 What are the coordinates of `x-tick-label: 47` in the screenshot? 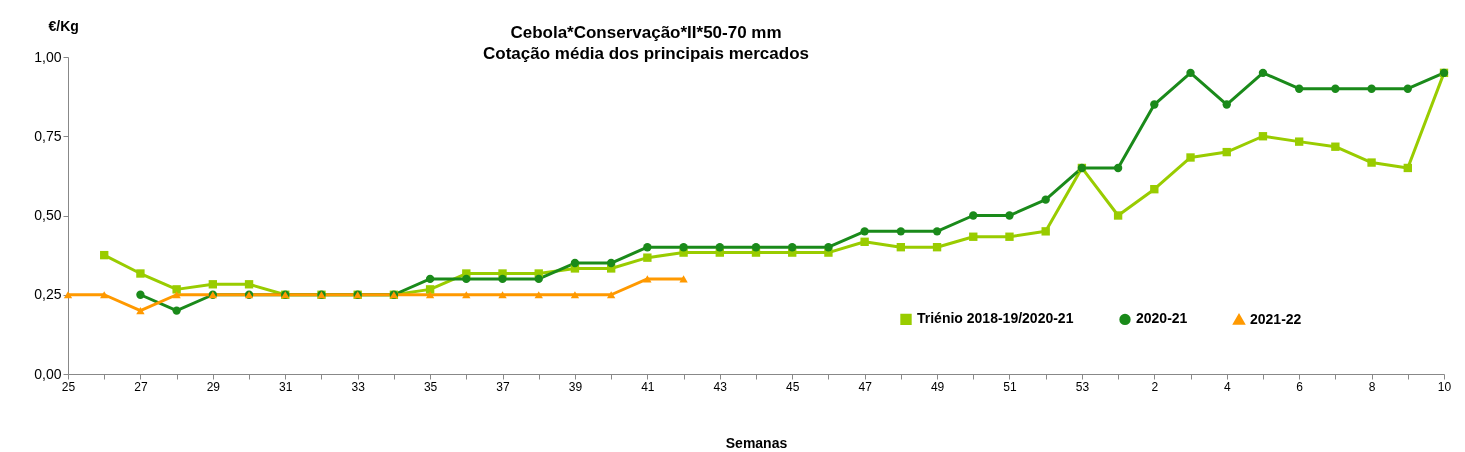 It's located at (865, 386).